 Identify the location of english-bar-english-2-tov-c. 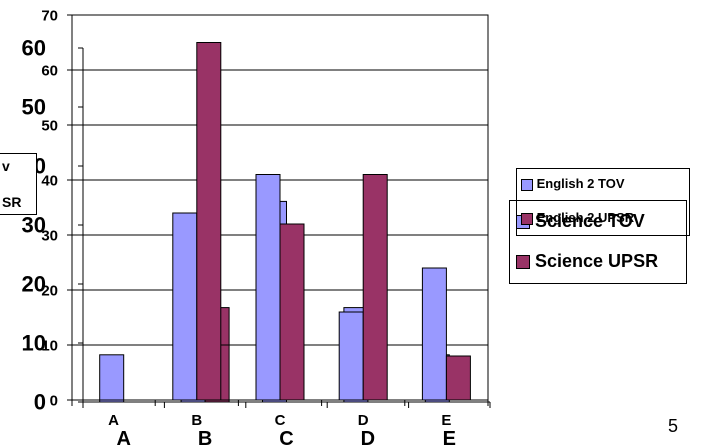
(268, 287).